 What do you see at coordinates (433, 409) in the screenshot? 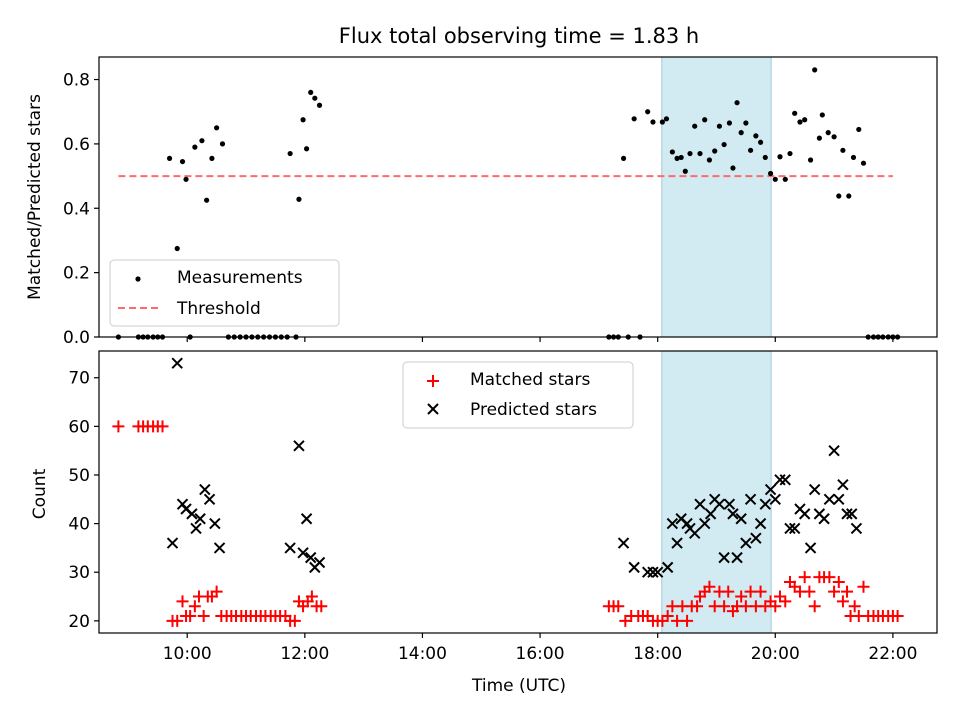
I see `legend-marker-predicted` at bounding box center [433, 409].